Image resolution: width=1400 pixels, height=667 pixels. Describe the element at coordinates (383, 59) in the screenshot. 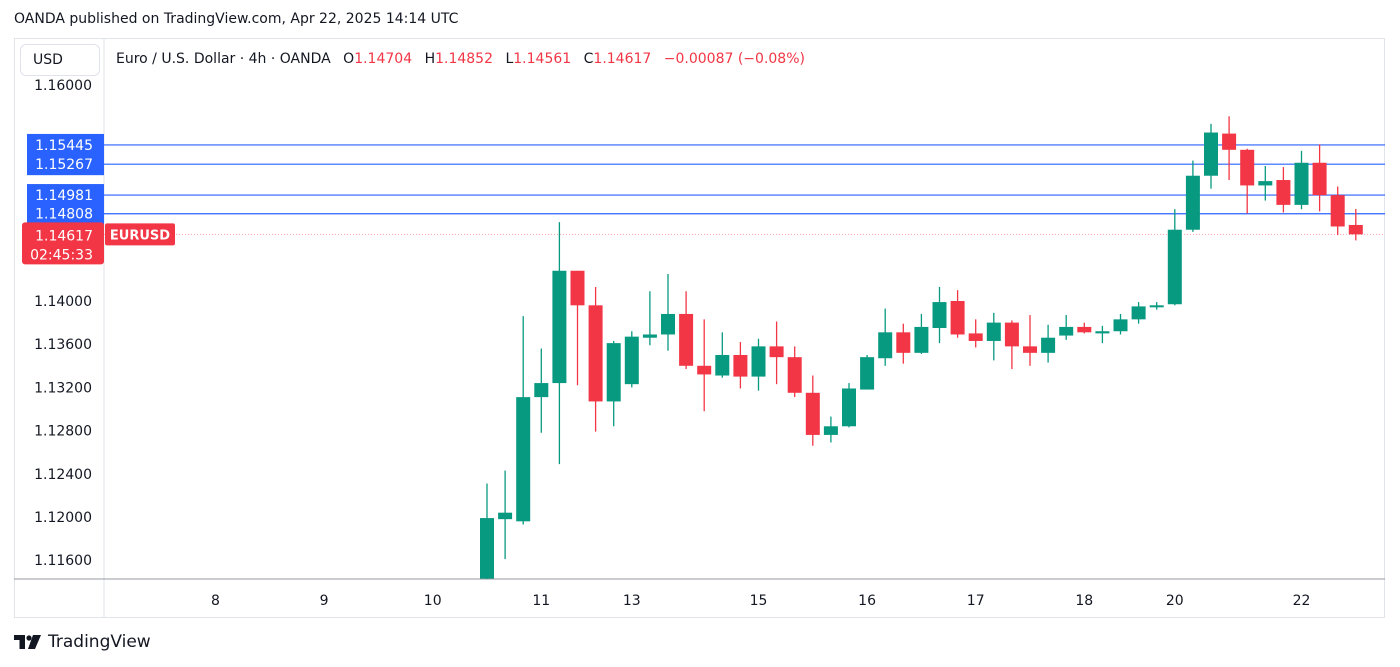

I see `legend-open: 1.14704` at that location.